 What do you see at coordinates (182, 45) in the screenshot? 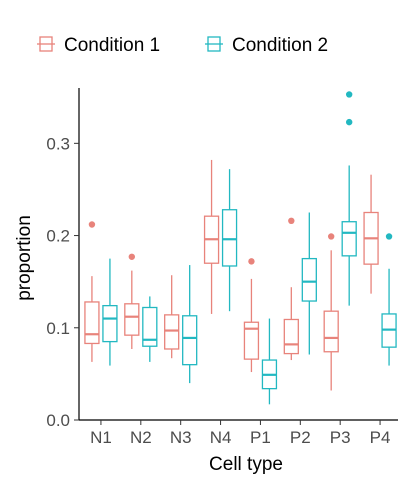
I see `legend: Condition 1 Condition 2` at bounding box center [182, 45].